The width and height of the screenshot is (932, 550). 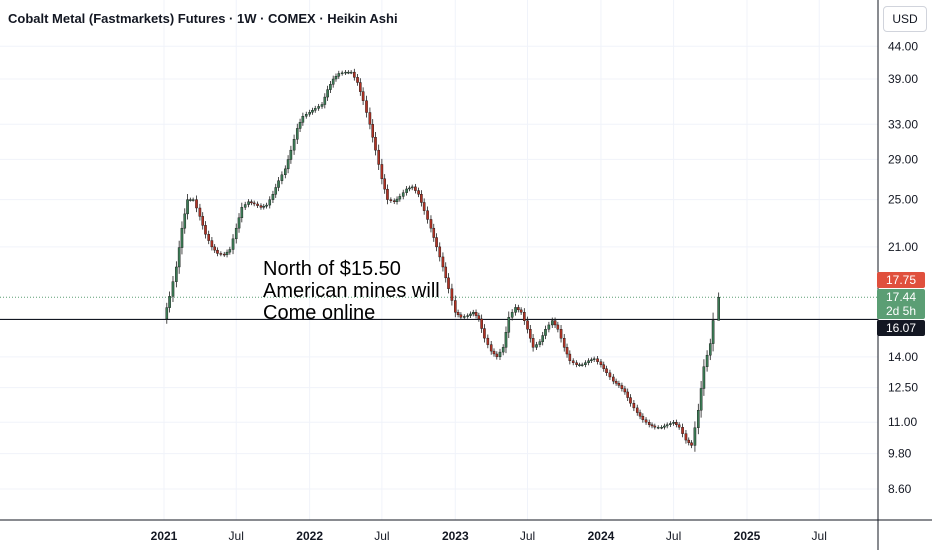 What do you see at coordinates (902, 422) in the screenshot?
I see `y-tick-label: 11.00` at bounding box center [902, 422].